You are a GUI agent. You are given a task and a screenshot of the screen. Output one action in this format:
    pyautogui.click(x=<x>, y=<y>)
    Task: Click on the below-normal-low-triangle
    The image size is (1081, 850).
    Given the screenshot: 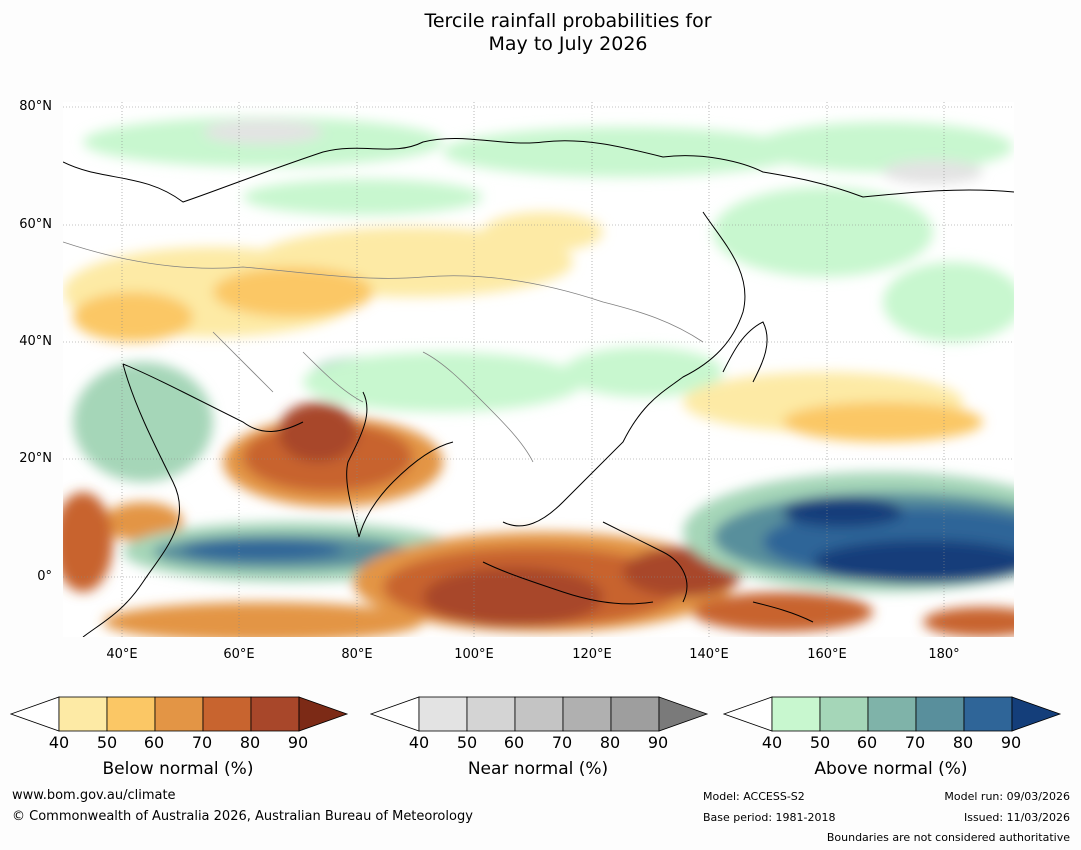 What is the action you would take?
    pyautogui.click(x=35, y=714)
    